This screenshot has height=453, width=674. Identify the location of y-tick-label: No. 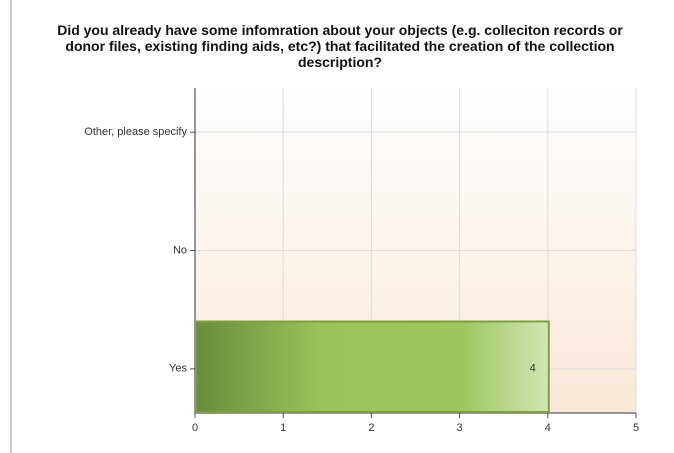
(180, 250).